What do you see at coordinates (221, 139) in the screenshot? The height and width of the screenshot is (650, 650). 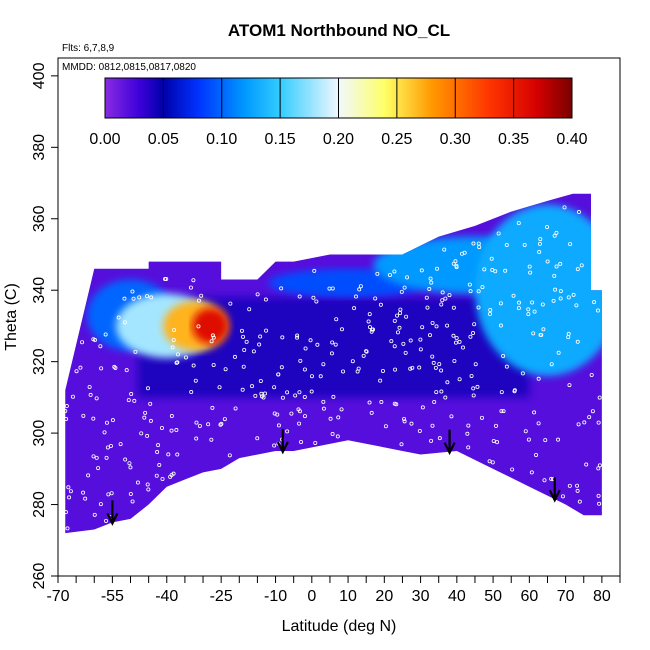 I see `colorbar-tick-label: 0.10` at bounding box center [221, 139].